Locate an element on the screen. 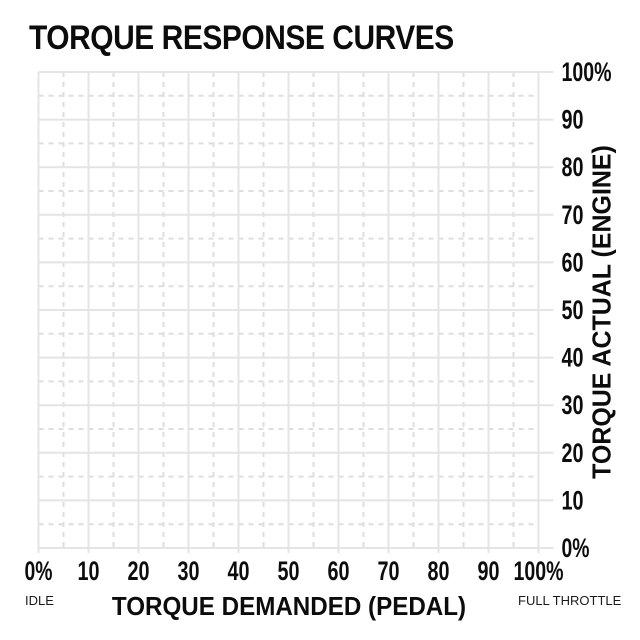  y-tick-label: 20 is located at coordinates (573, 453).